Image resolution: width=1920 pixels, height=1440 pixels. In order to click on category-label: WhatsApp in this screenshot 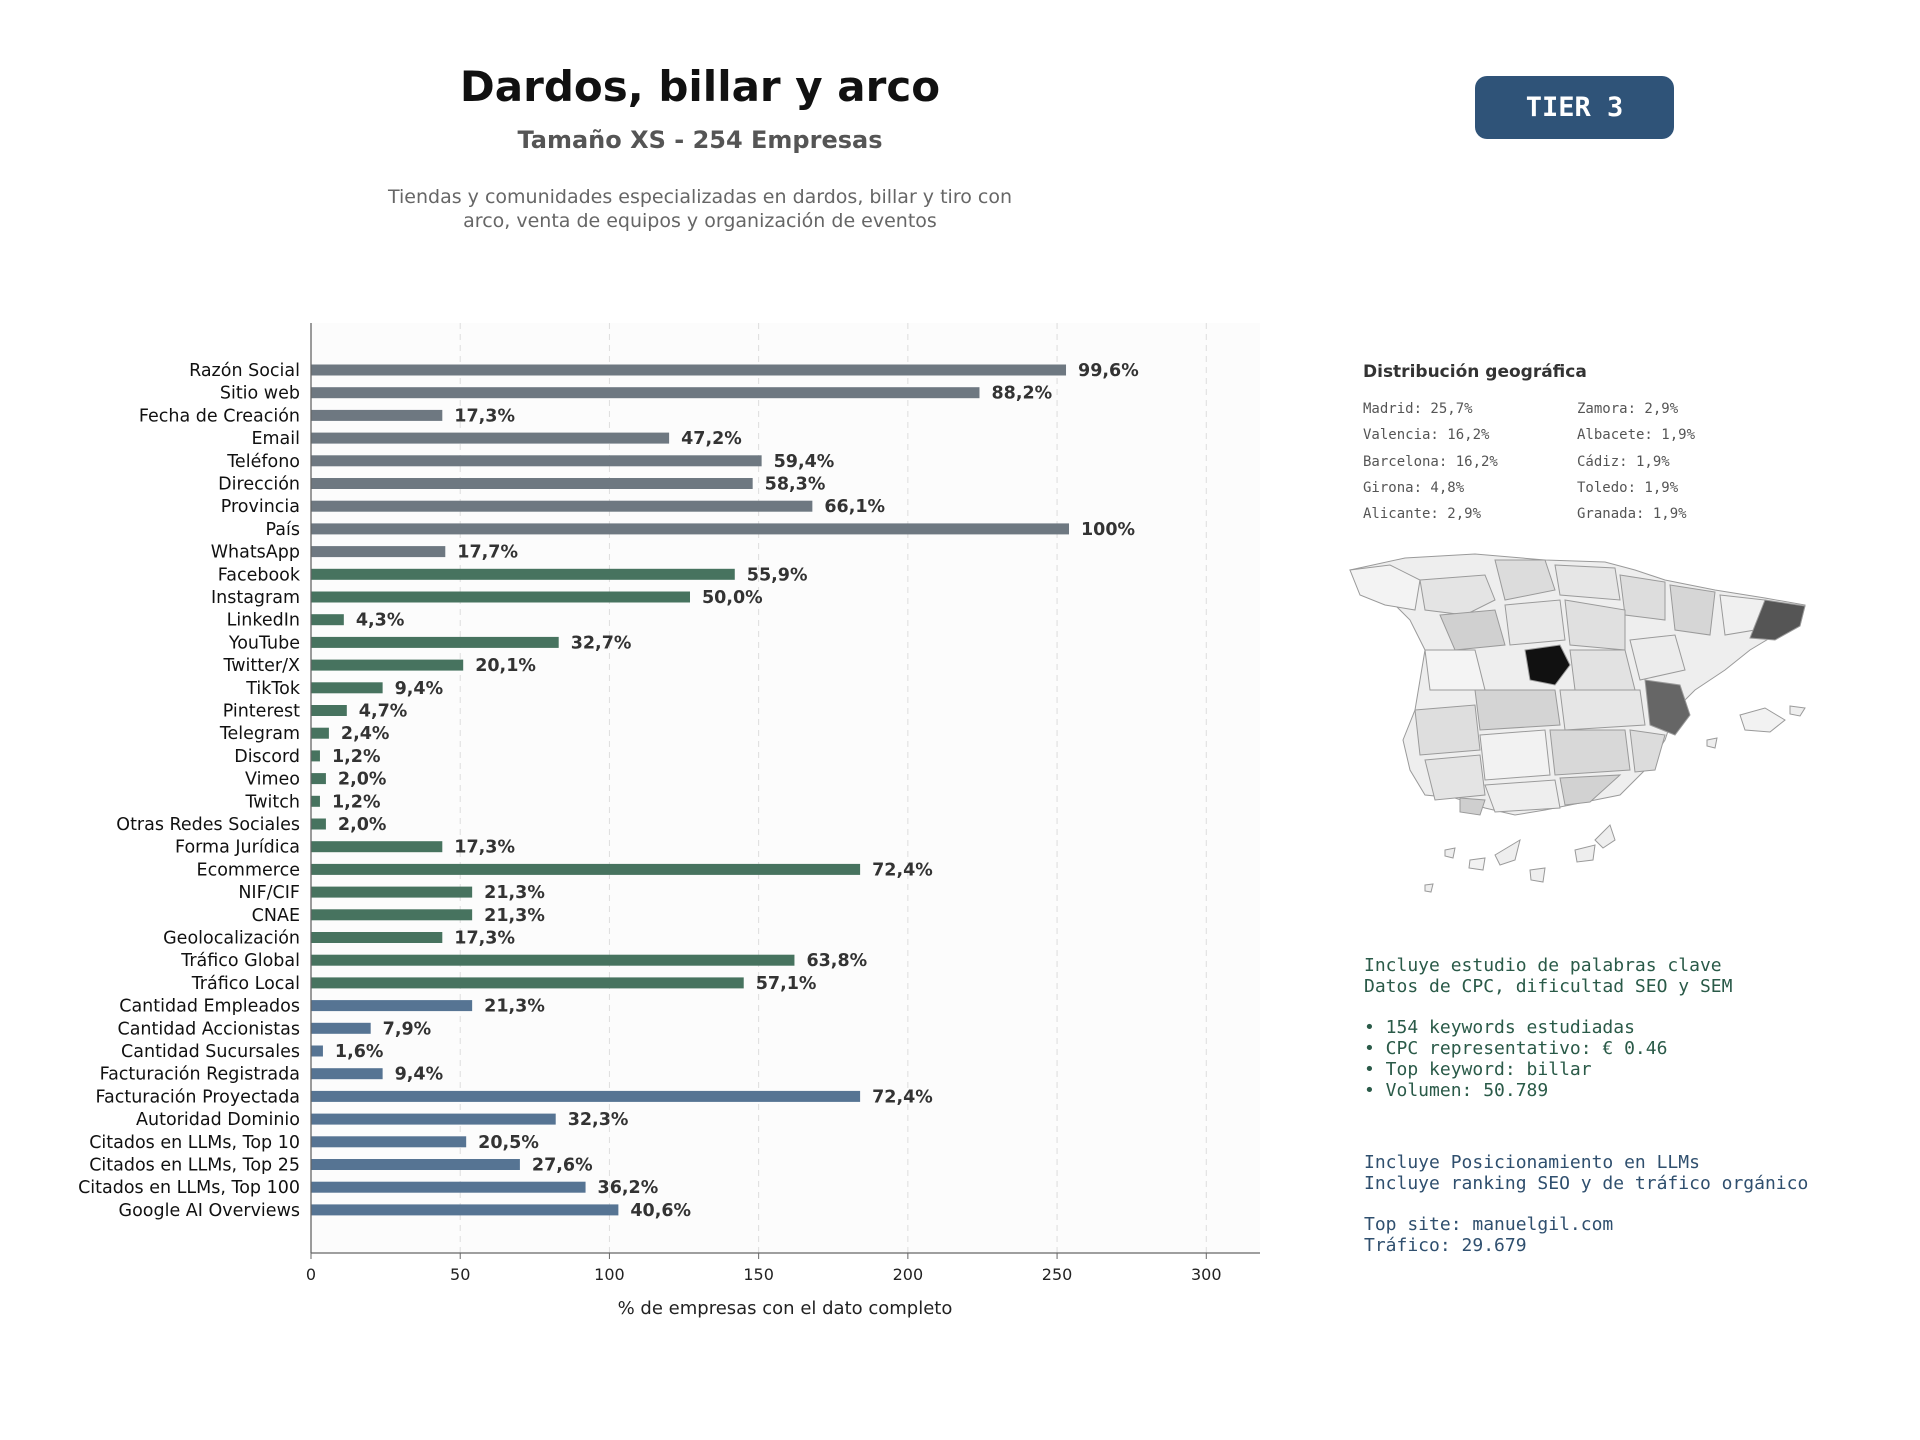, I will do `click(255, 553)`.